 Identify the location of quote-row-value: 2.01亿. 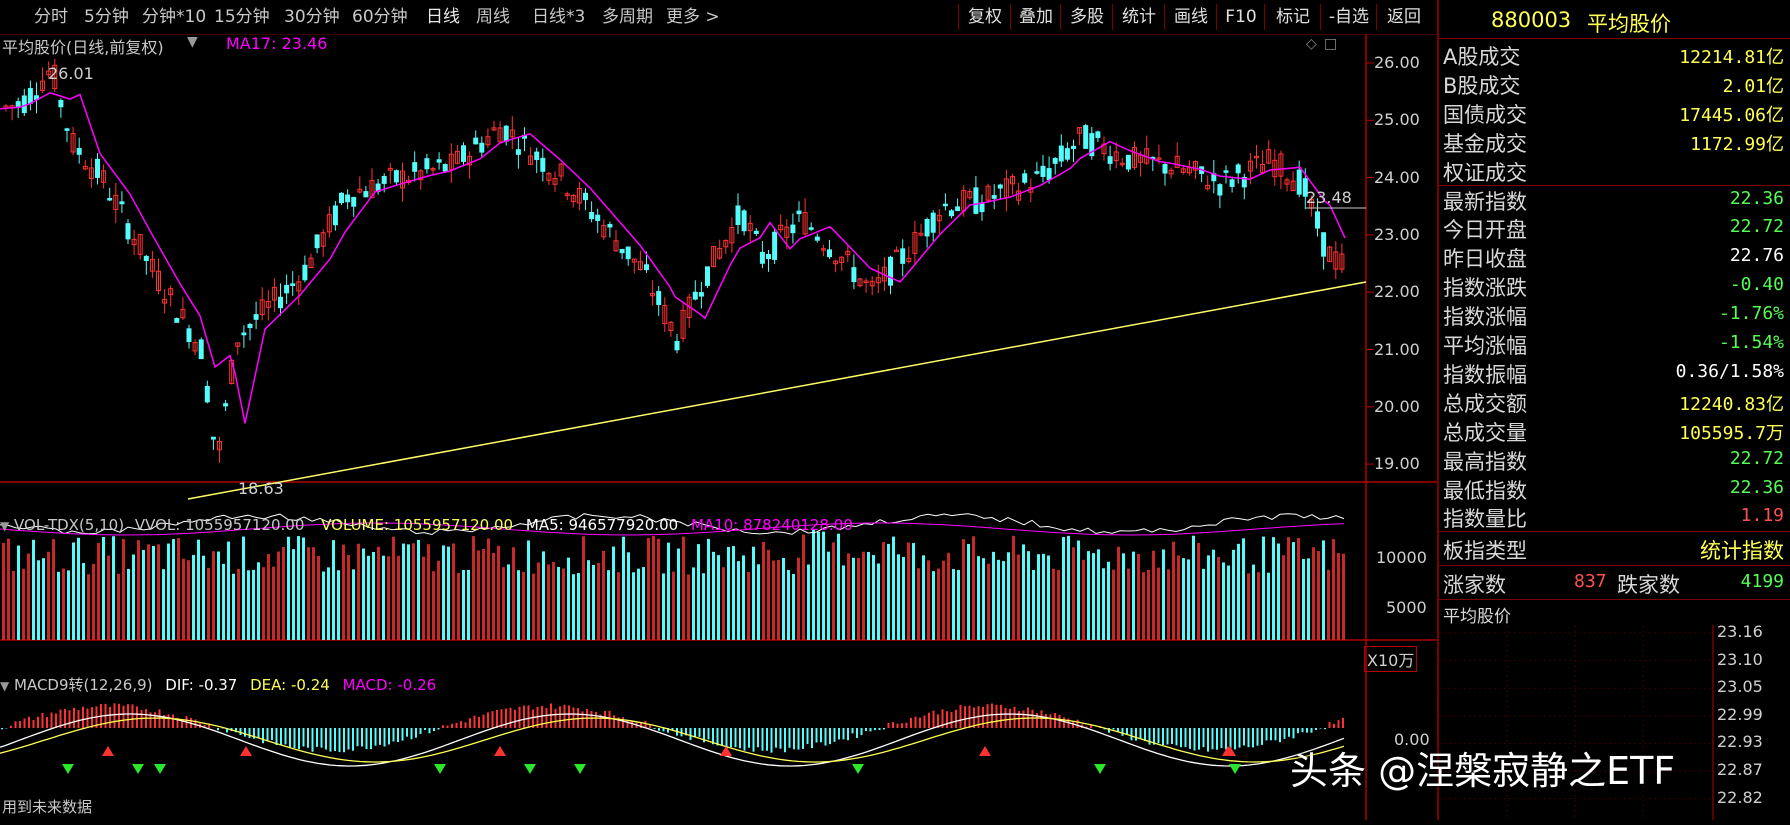
(1753, 86).